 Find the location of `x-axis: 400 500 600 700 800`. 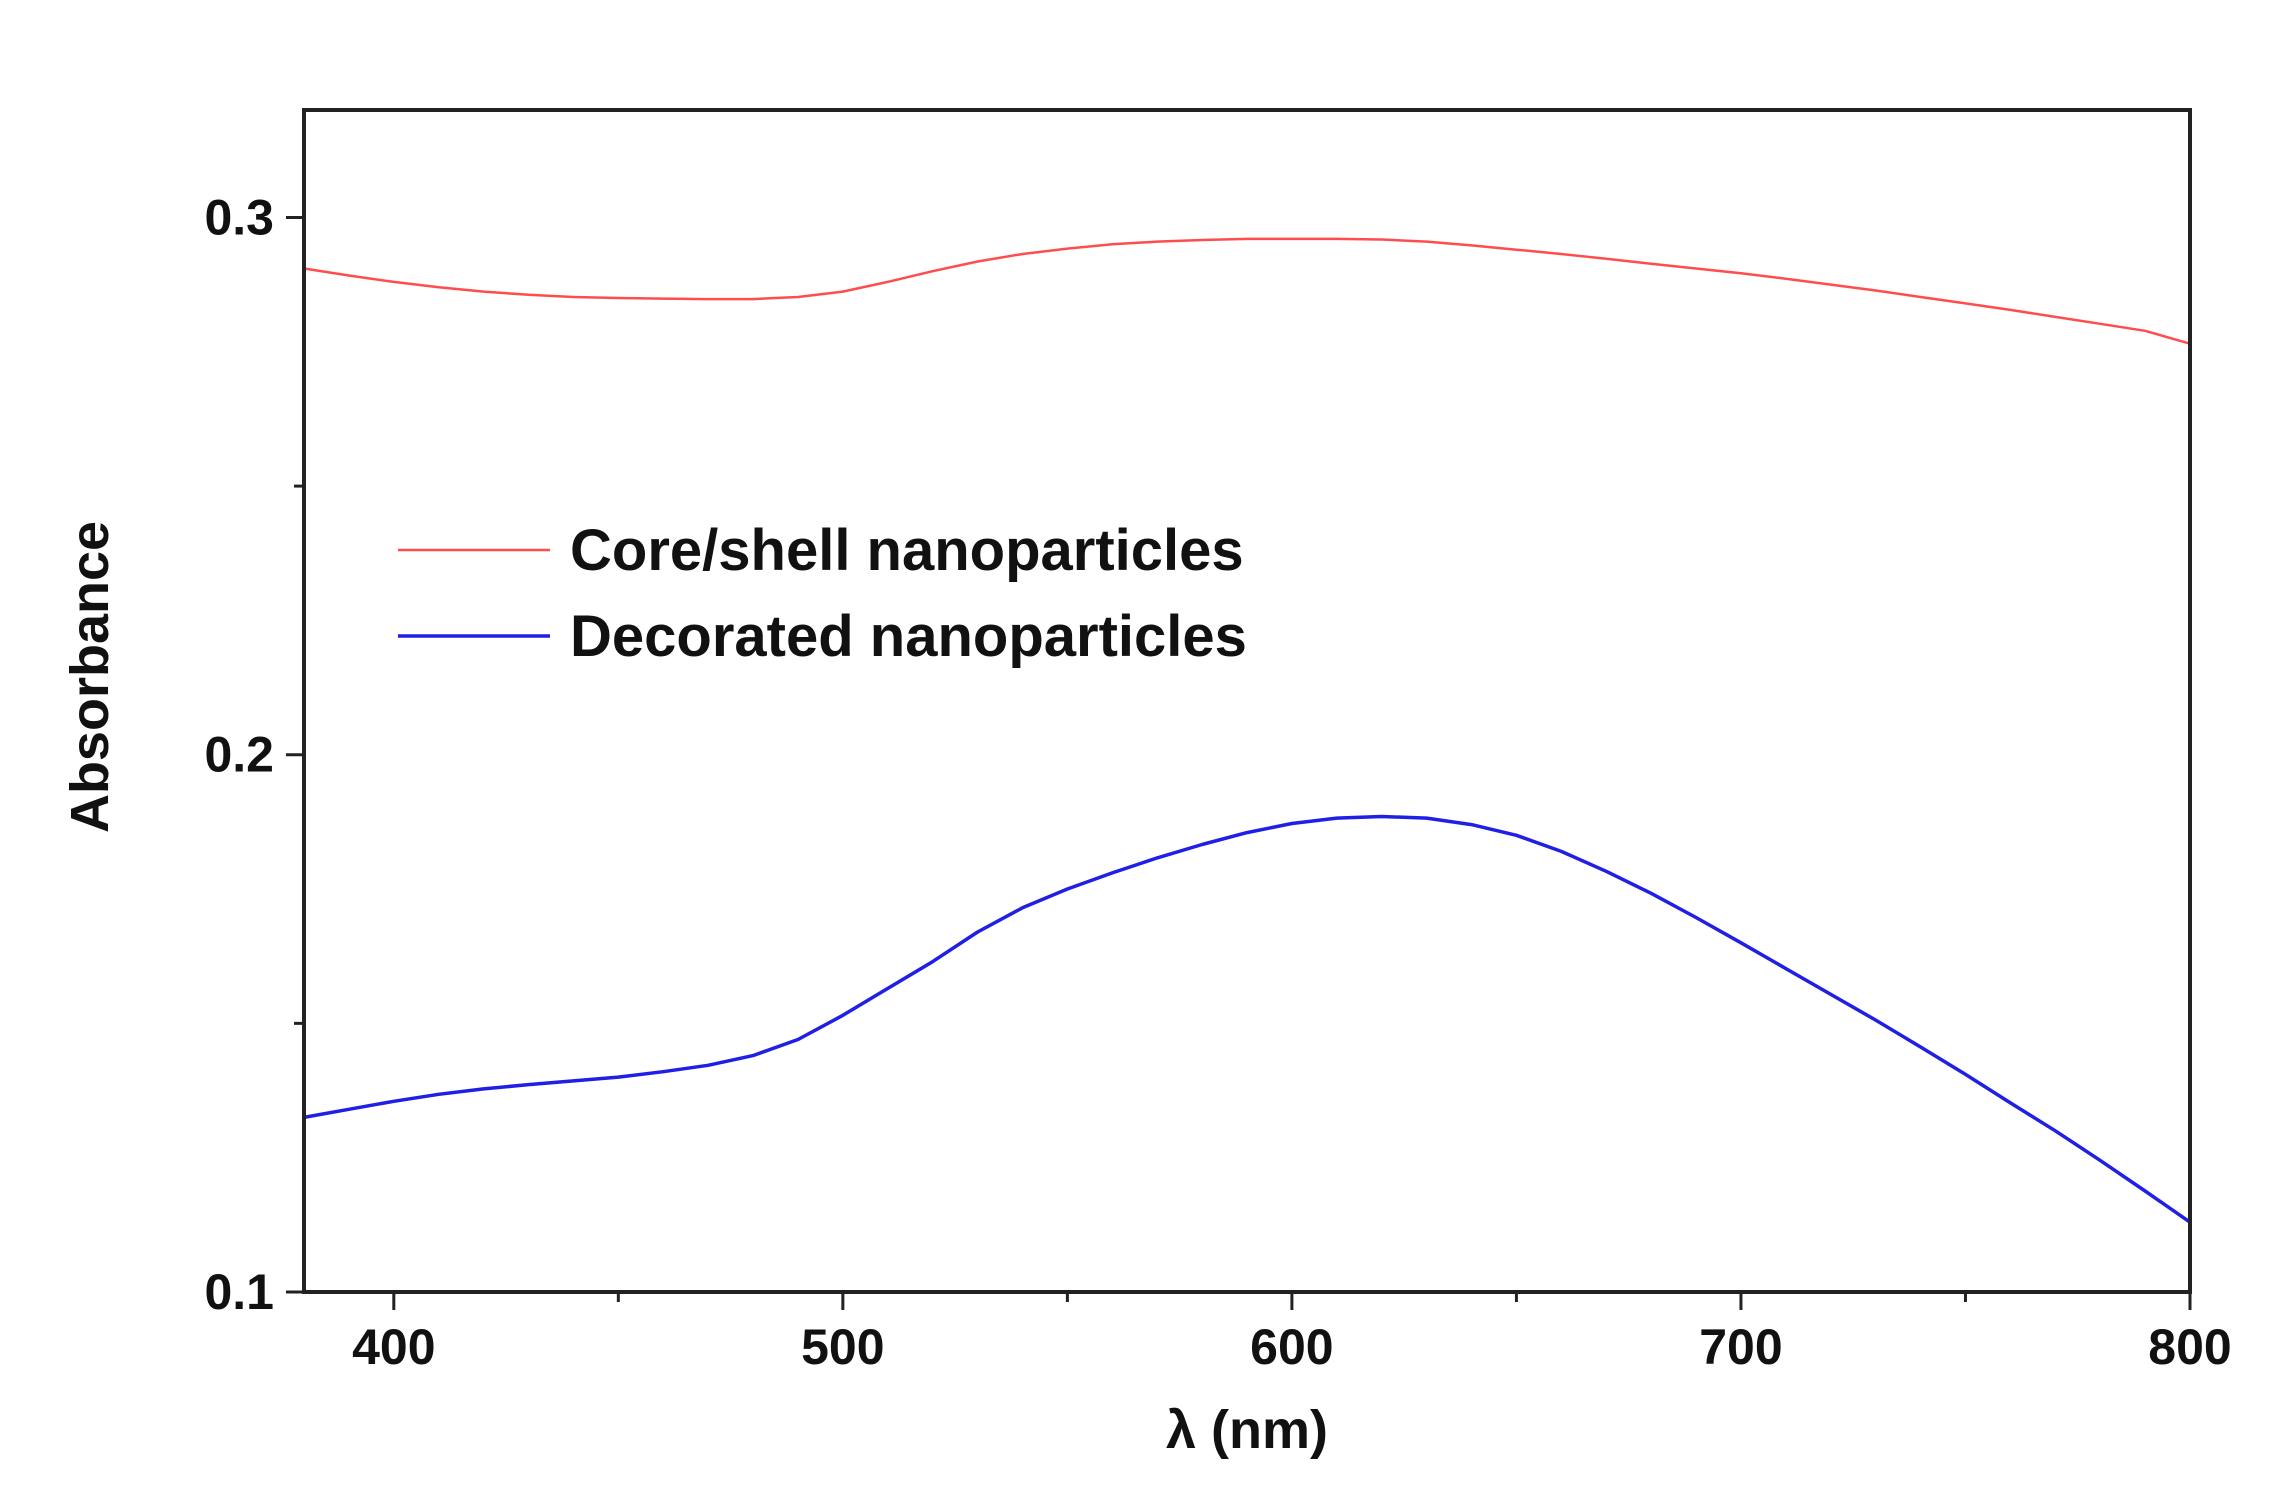

x-axis: 400 500 600 700 800 is located at coordinates (1292, 1333).